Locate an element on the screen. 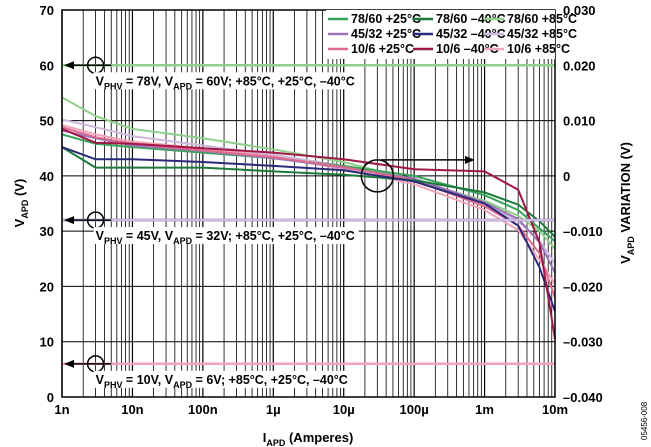 Image resolution: width=651 pixels, height=447 pixels. legend-box is located at coordinates (440, 34).